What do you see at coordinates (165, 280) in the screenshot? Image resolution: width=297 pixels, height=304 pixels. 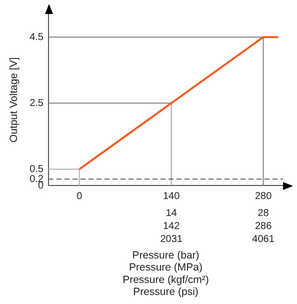 I see `text: Pressure (kgf/cm²)` at bounding box center [165, 280].